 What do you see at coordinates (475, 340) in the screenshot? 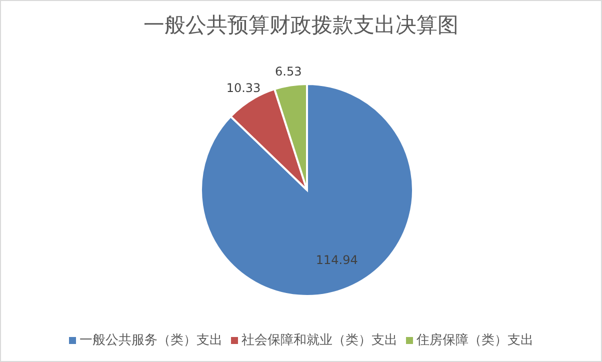
I see `legend-label: 住房保障（类）支出` at bounding box center [475, 340].